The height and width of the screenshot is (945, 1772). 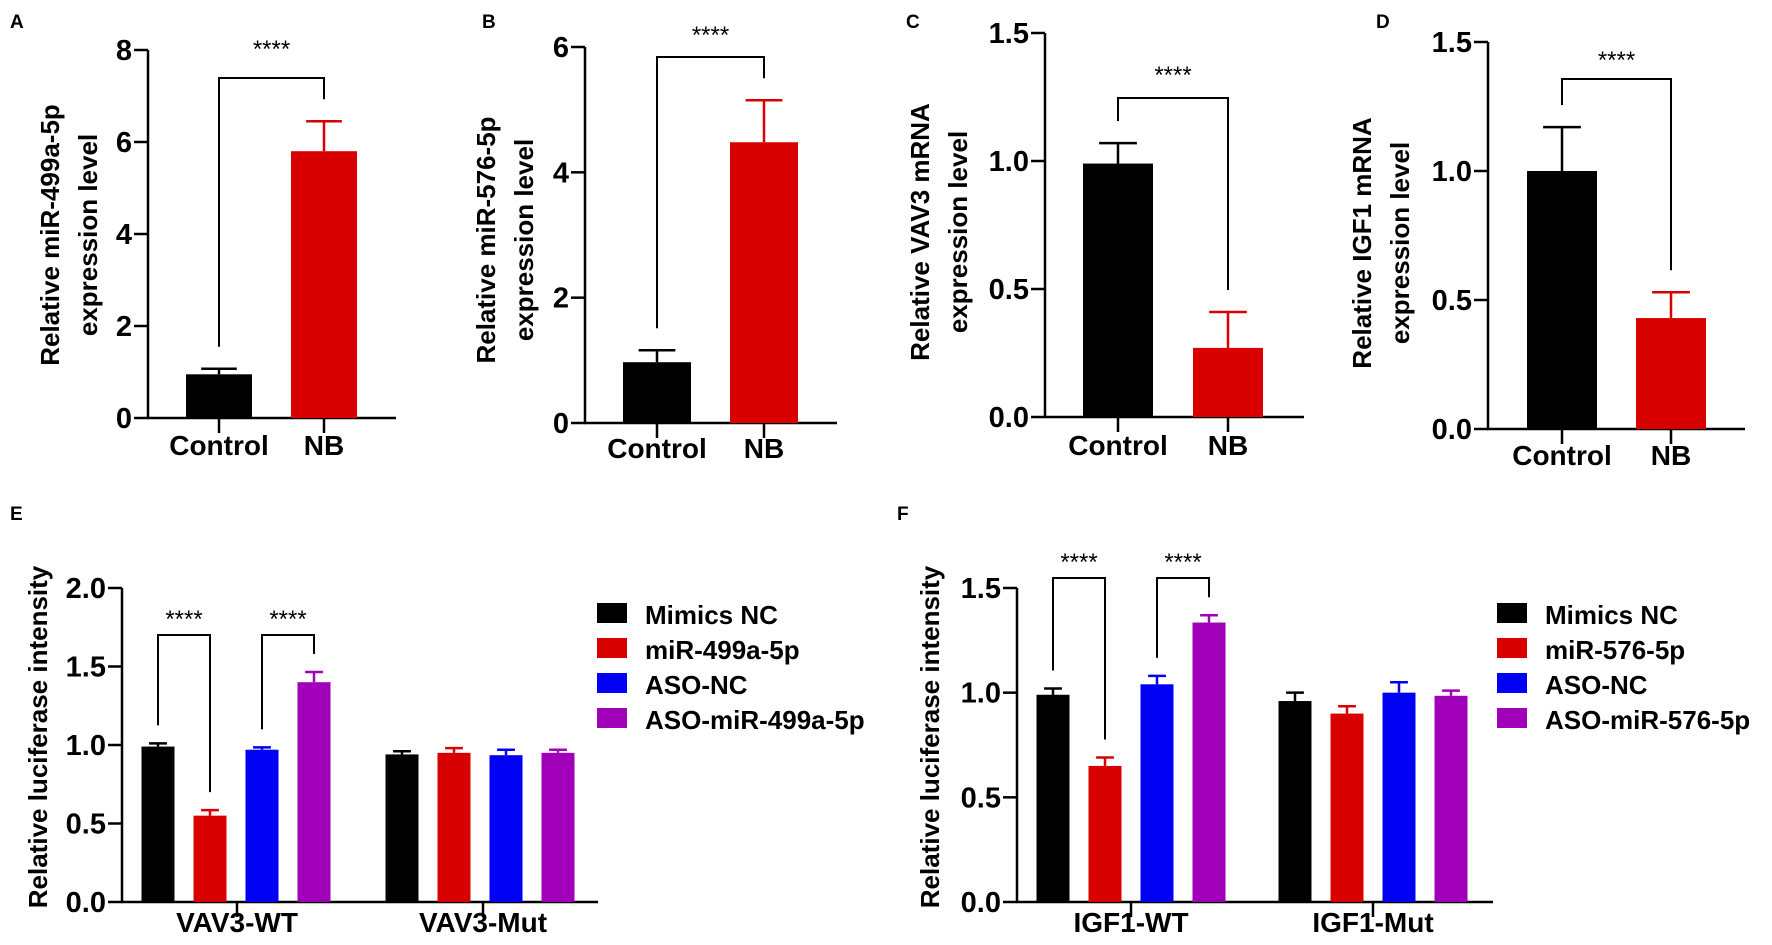 I want to click on y-tick-label: 2.0, so click(x=86, y=589).